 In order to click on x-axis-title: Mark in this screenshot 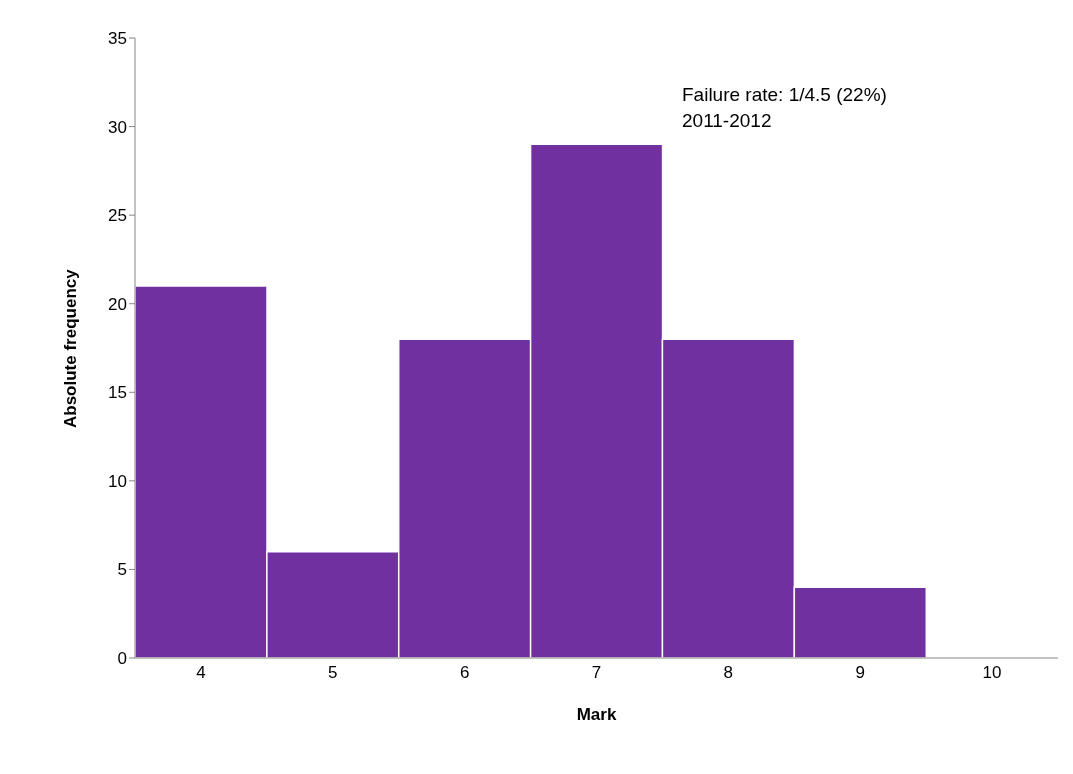, I will do `click(596, 714)`.